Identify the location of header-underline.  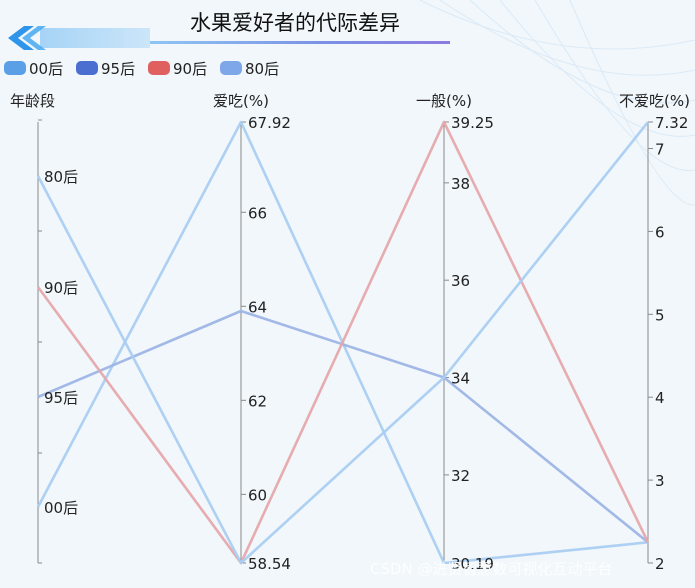
(300, 42).